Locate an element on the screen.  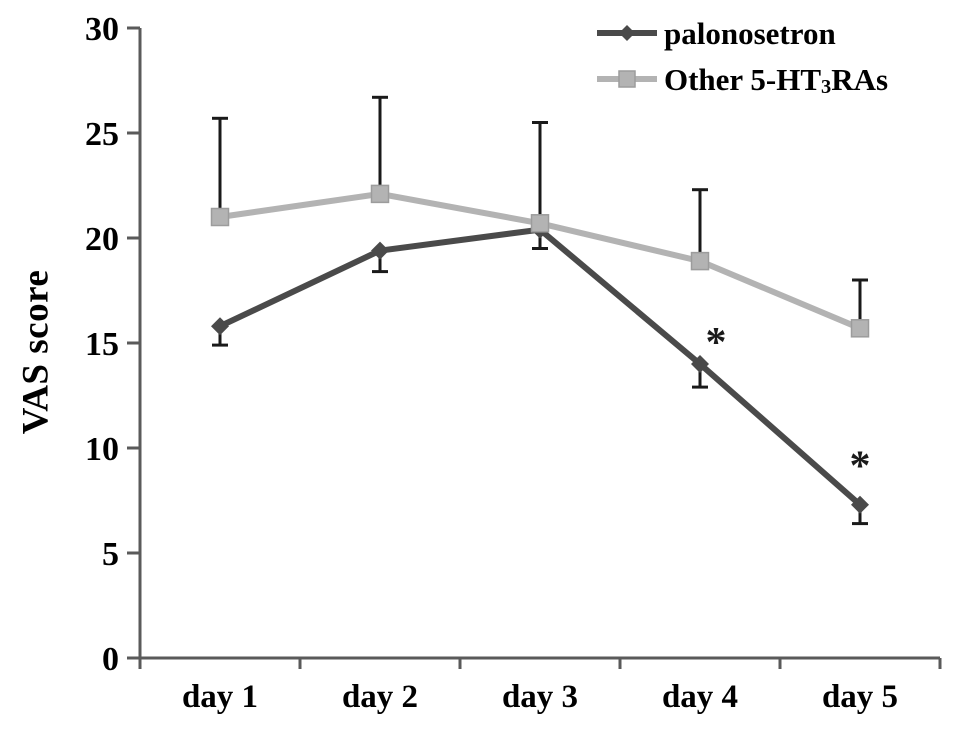
legend-label-palonosetron: palonosetron is located at coordinates (750, 33).